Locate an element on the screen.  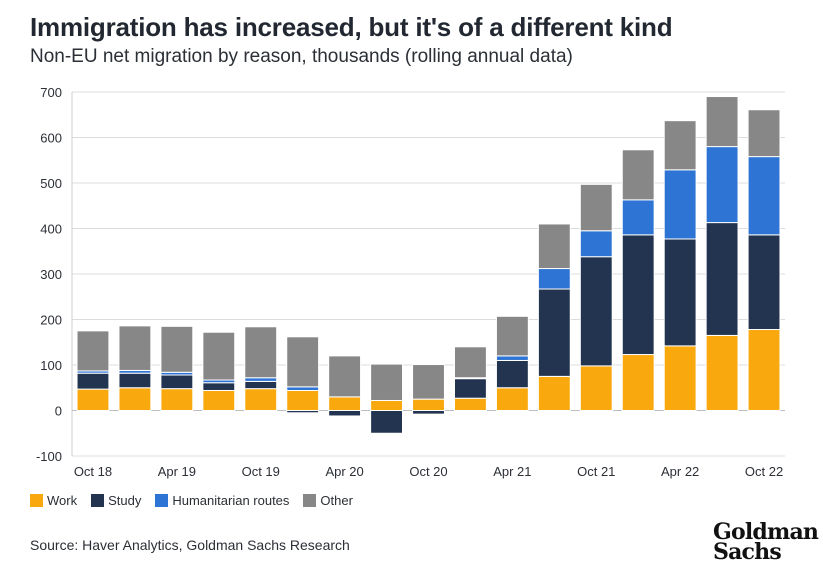
legend-item-work: Work is located at coordinates (53, 500).